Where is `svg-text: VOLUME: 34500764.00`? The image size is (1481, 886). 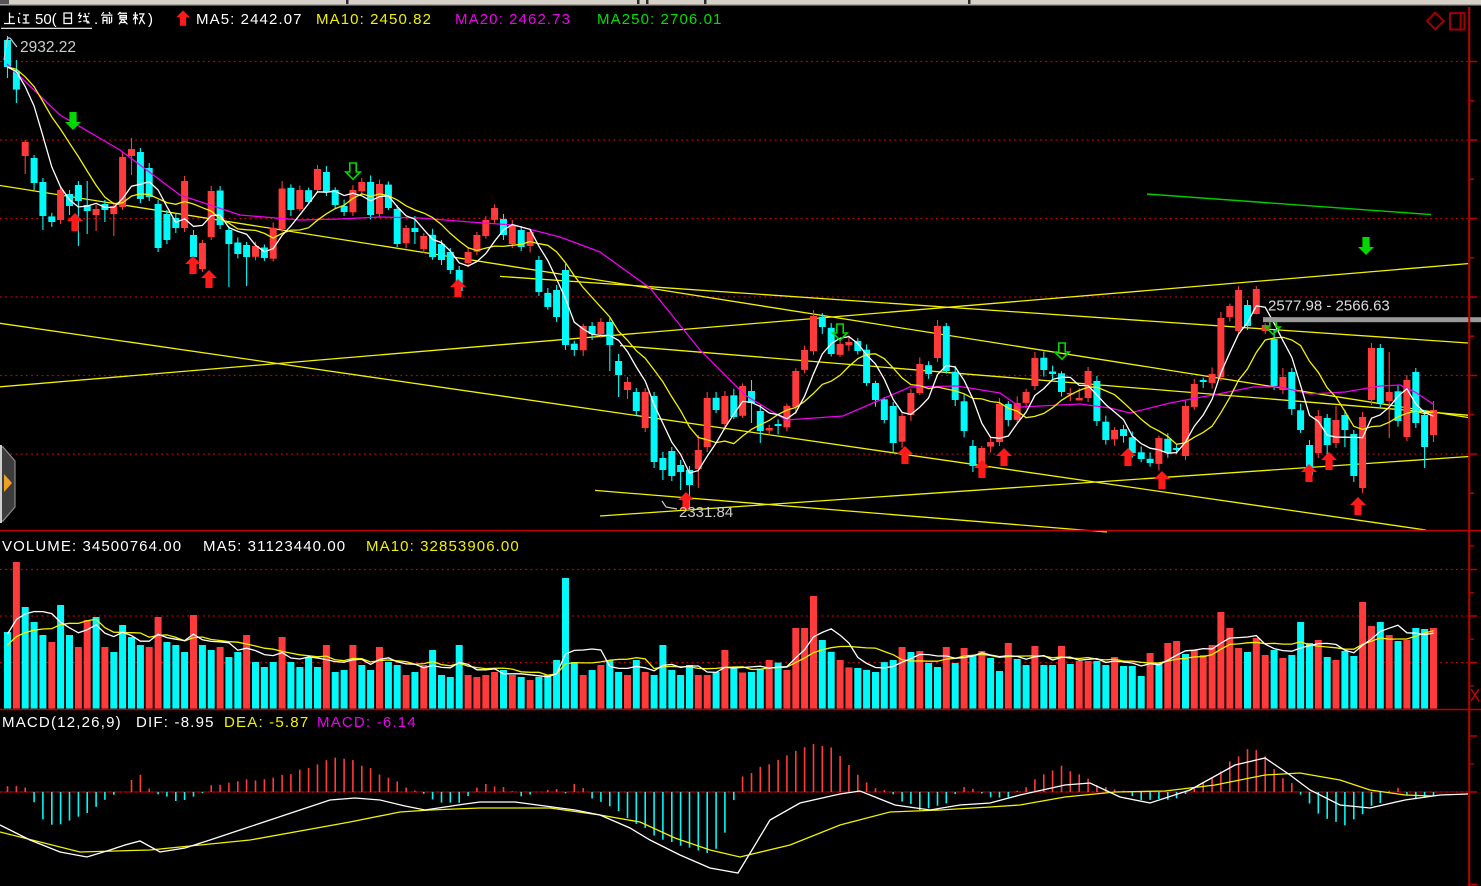
svg-text: VOLUME: 34500764.00 is located at coordinates (92, 546).